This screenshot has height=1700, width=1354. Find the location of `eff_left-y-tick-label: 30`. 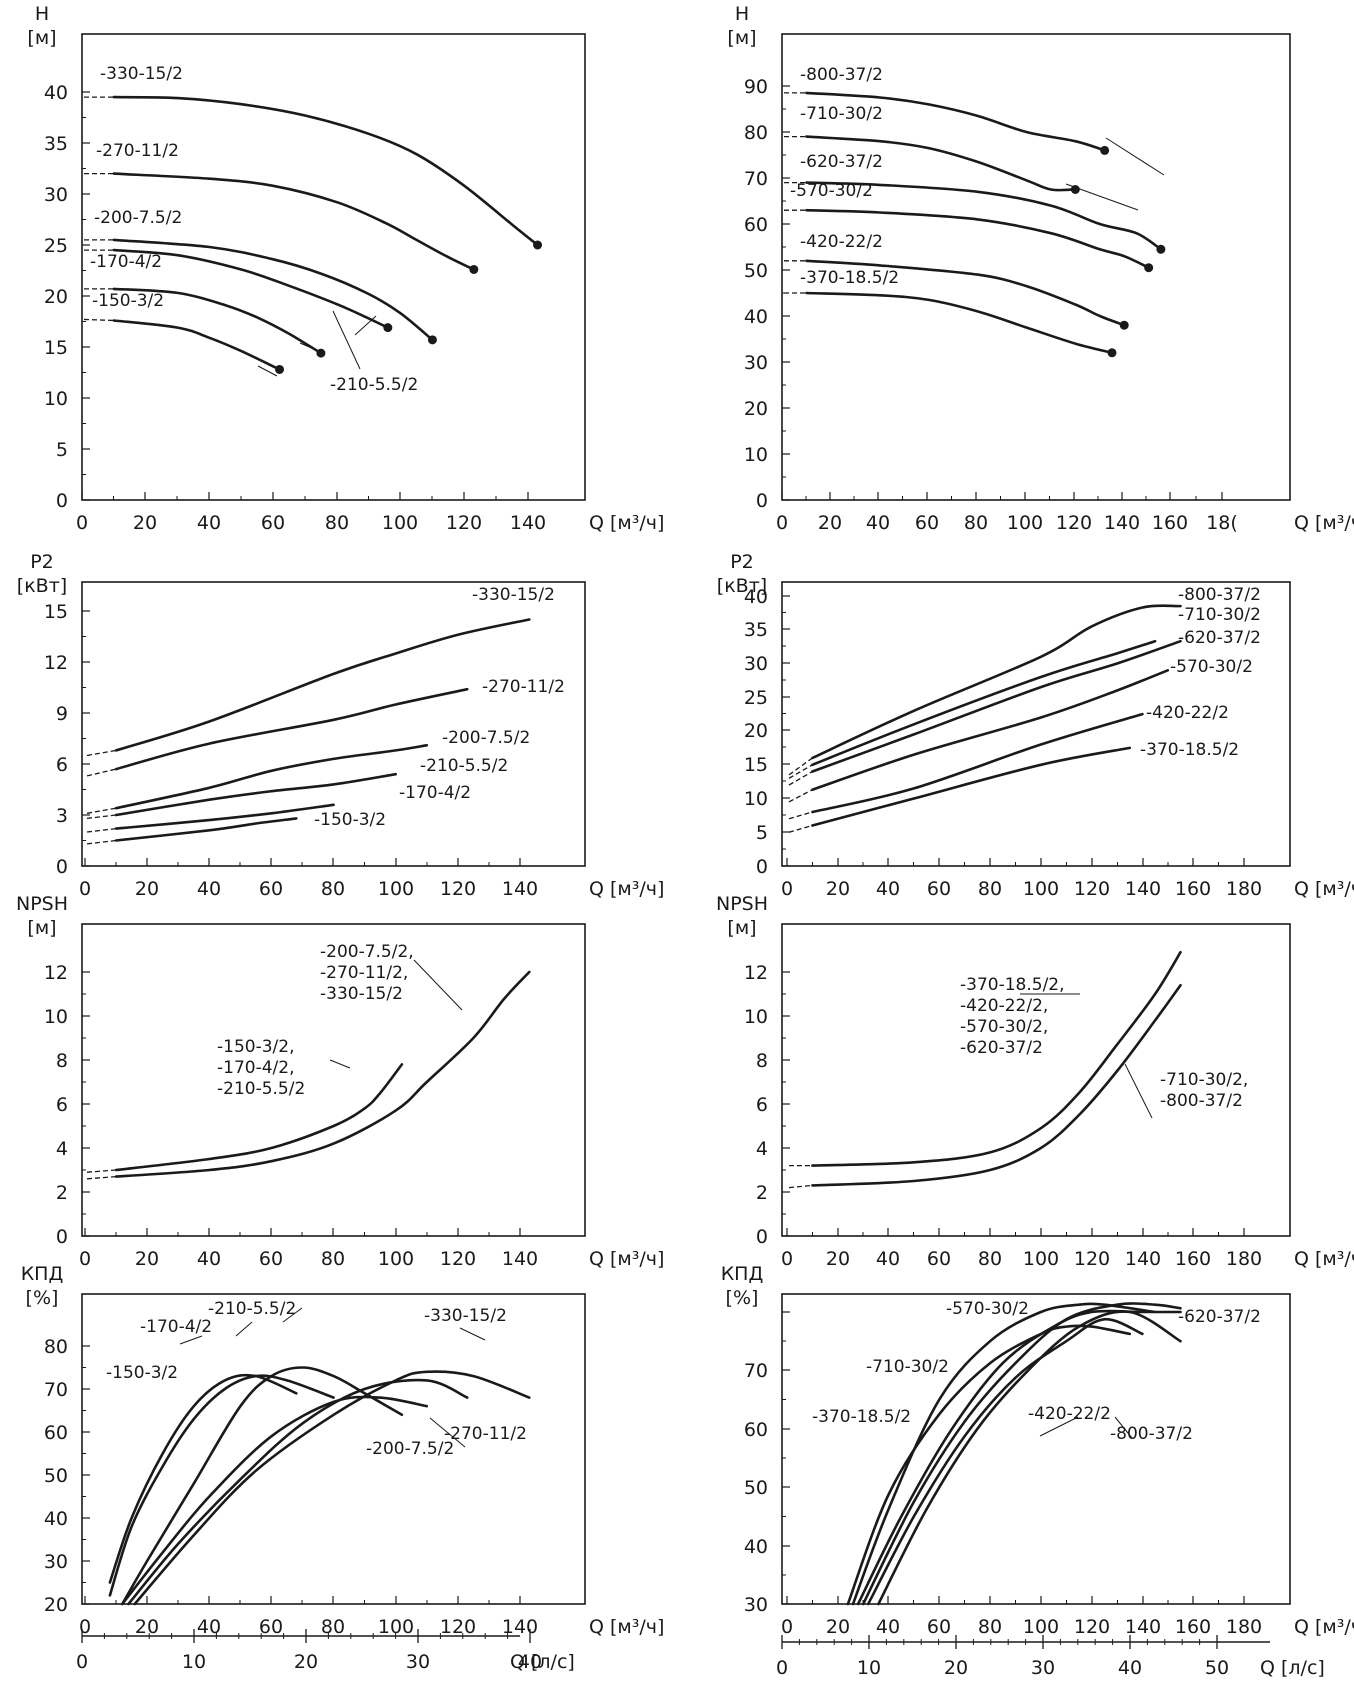

eff_left-y-tick-label: 30 is located at coordinates (56, 1562).